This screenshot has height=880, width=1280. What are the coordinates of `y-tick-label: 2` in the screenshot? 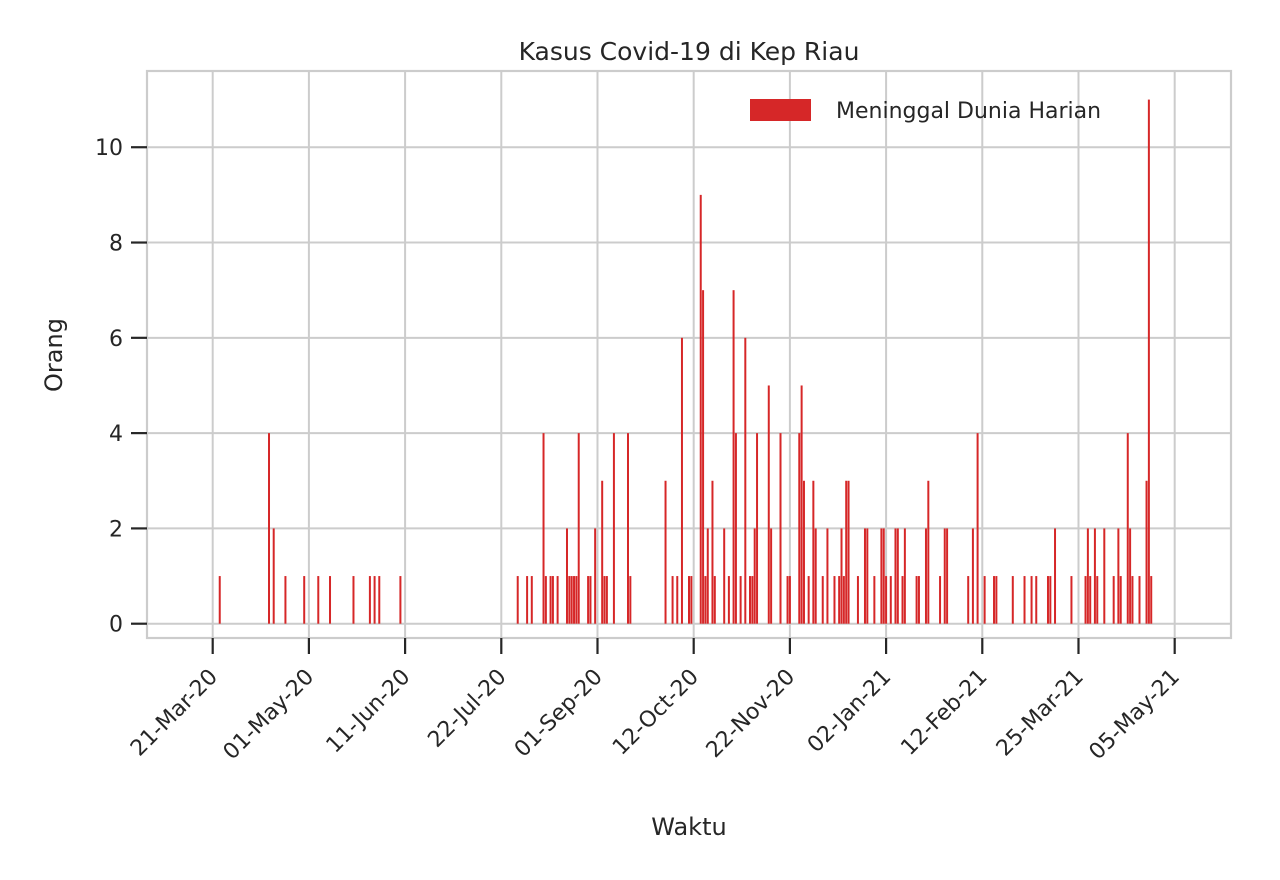 It's located at (116, 529).